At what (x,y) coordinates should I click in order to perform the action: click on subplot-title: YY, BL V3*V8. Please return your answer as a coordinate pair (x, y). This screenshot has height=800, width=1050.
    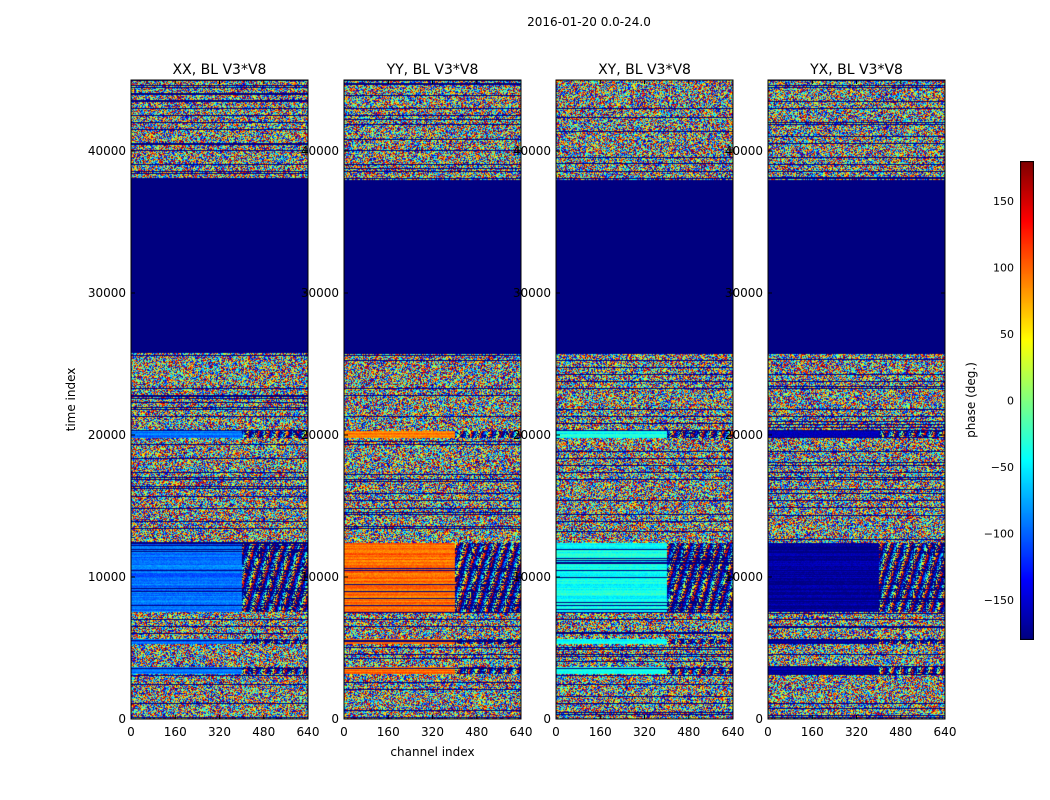
    Looking at the image, I should click on (432, 70).